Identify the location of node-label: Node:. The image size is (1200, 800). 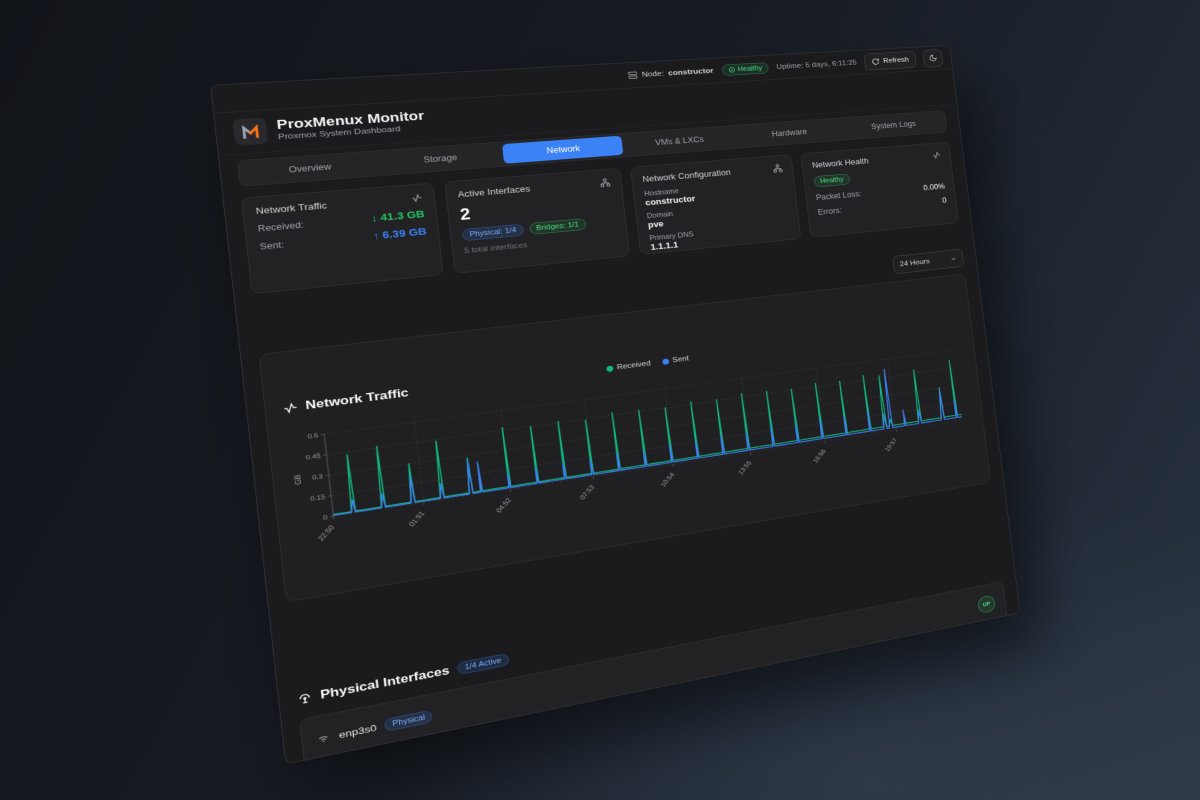
(653, 74).